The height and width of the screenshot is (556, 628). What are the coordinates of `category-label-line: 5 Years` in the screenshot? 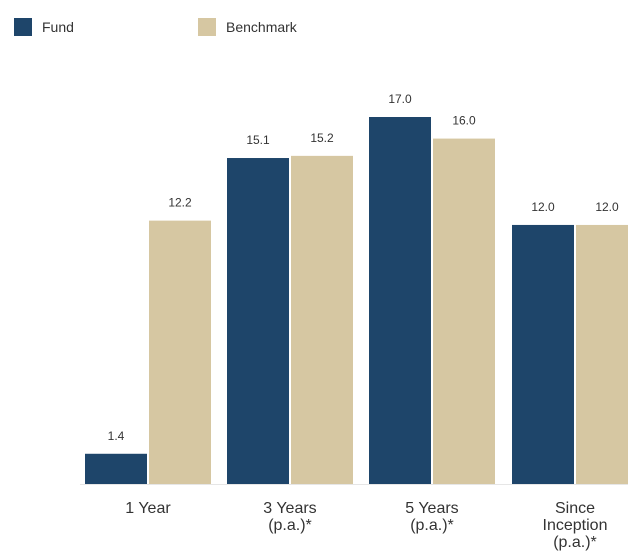 It's located at (431, 508).